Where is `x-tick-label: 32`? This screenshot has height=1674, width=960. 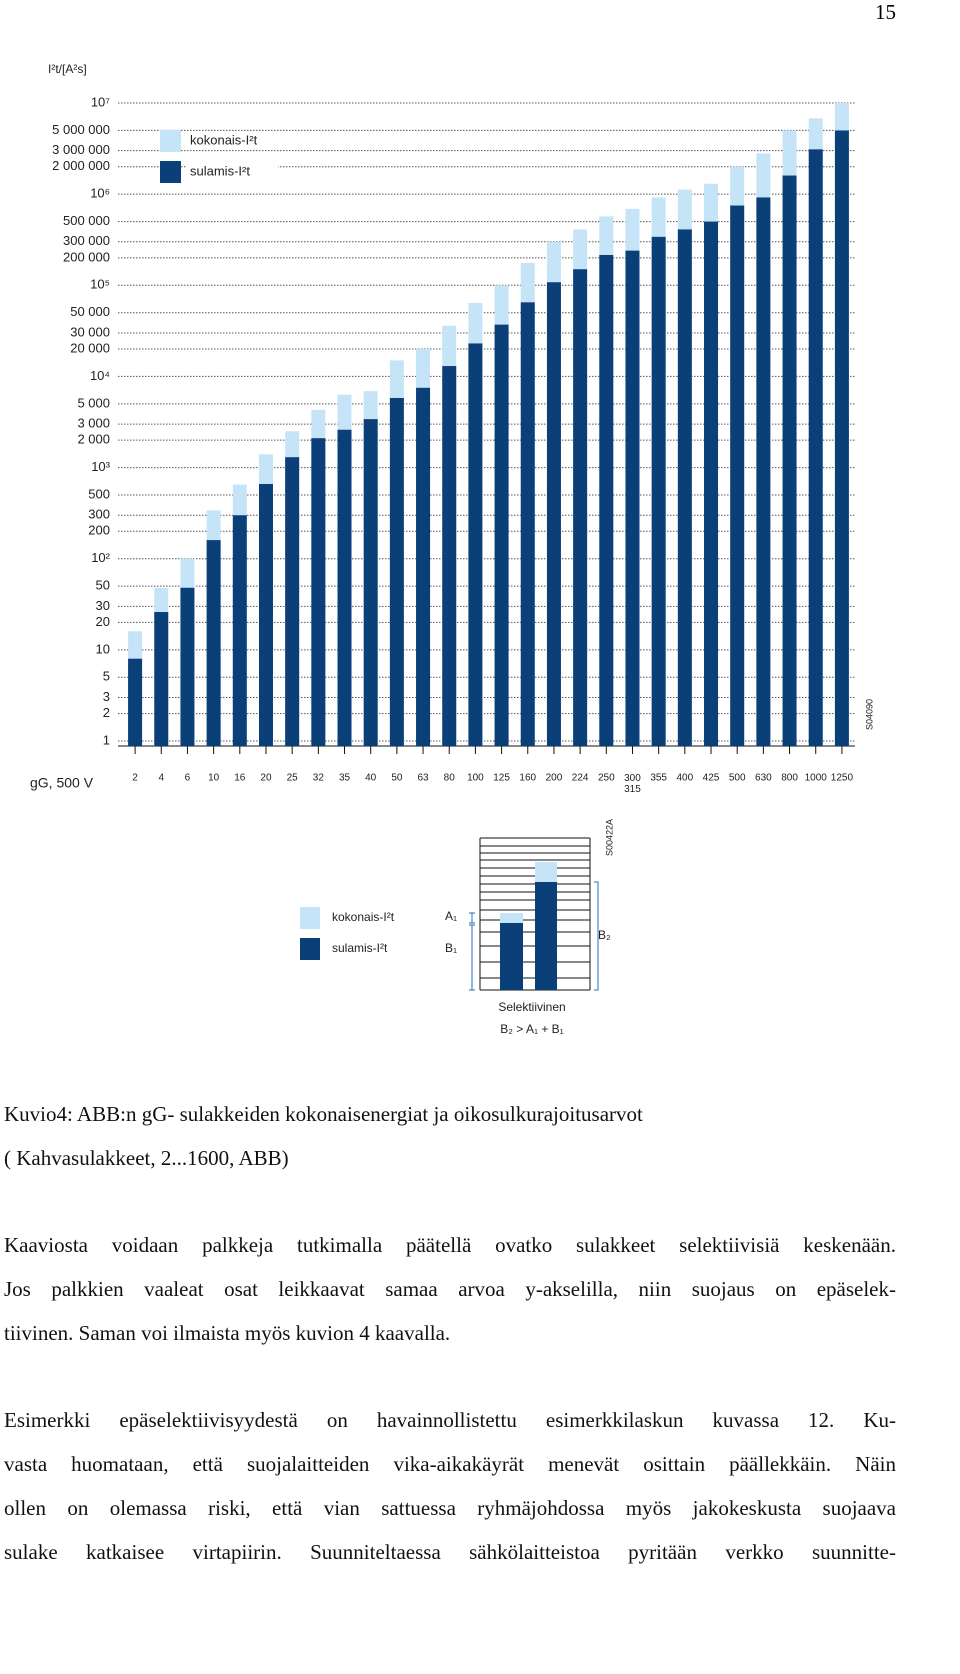 x-tick-label: 32 is located at coordinates (319, 778).